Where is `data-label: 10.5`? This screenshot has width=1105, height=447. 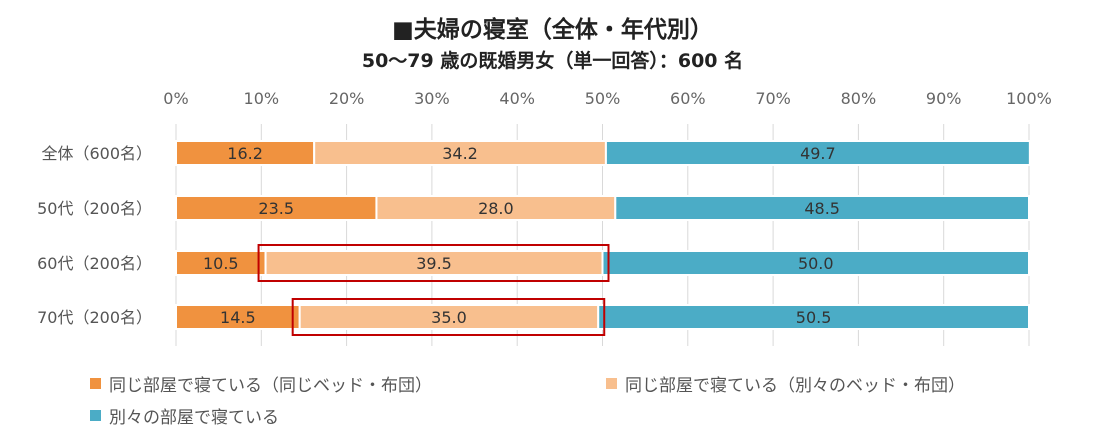 data-label: 10.5 is located at coordinates (221, 263).